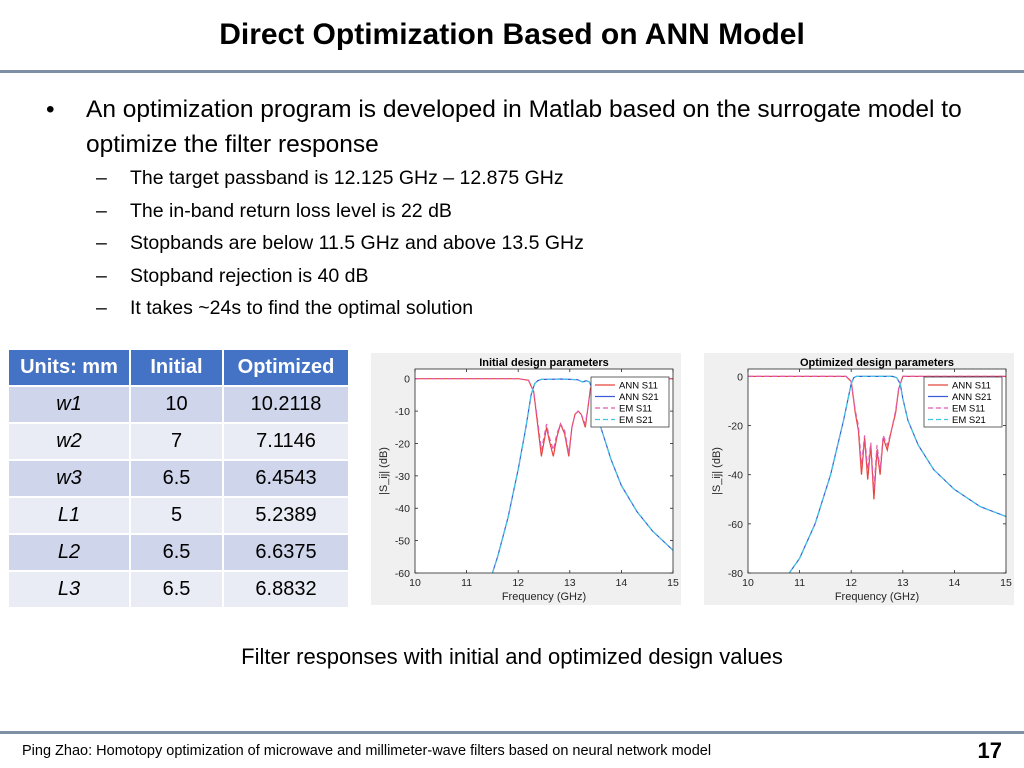 The width and height of the screenshot is (1024, 768). I want to click on table-row: L1 5 5.2389, so click(179, 516).